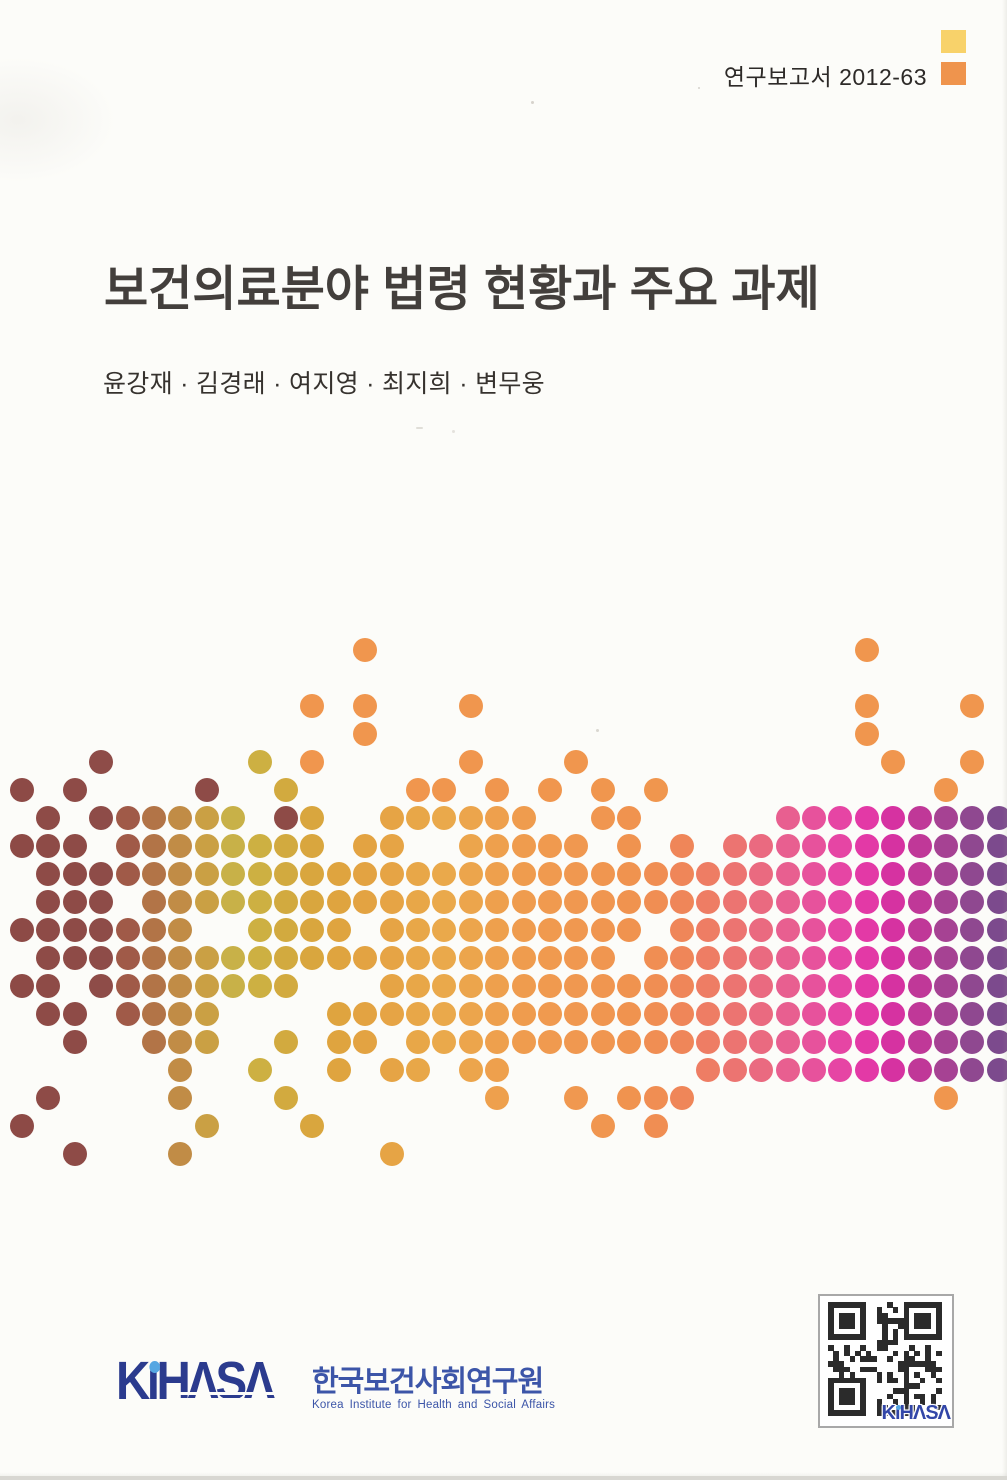 The width and height of the screenshot is (1007, 1480). I want to click on scan-speck, so click(419, 428).